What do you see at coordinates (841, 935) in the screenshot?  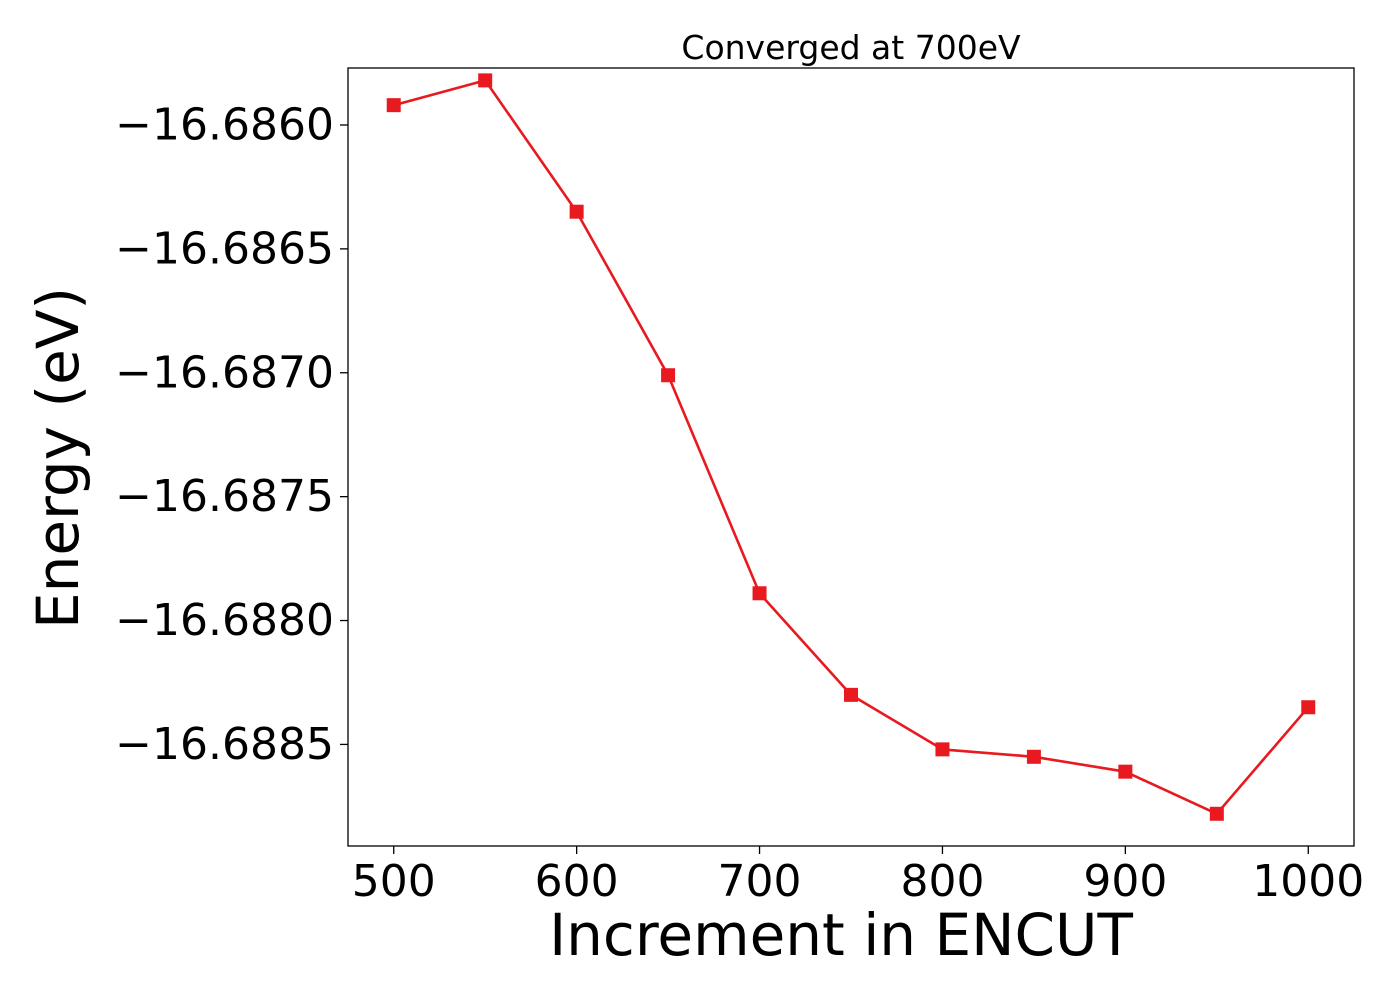 I see `x-axis-title: Increment in ENCUT` at bounding box center [841, 935].